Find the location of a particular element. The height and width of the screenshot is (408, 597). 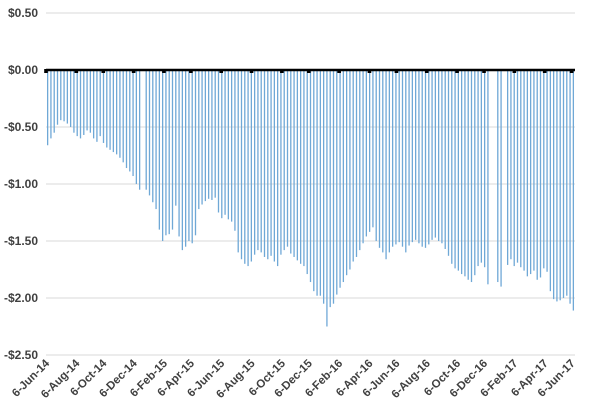

y-tick-label: -$2.00 is located at coordinates (21, 298).